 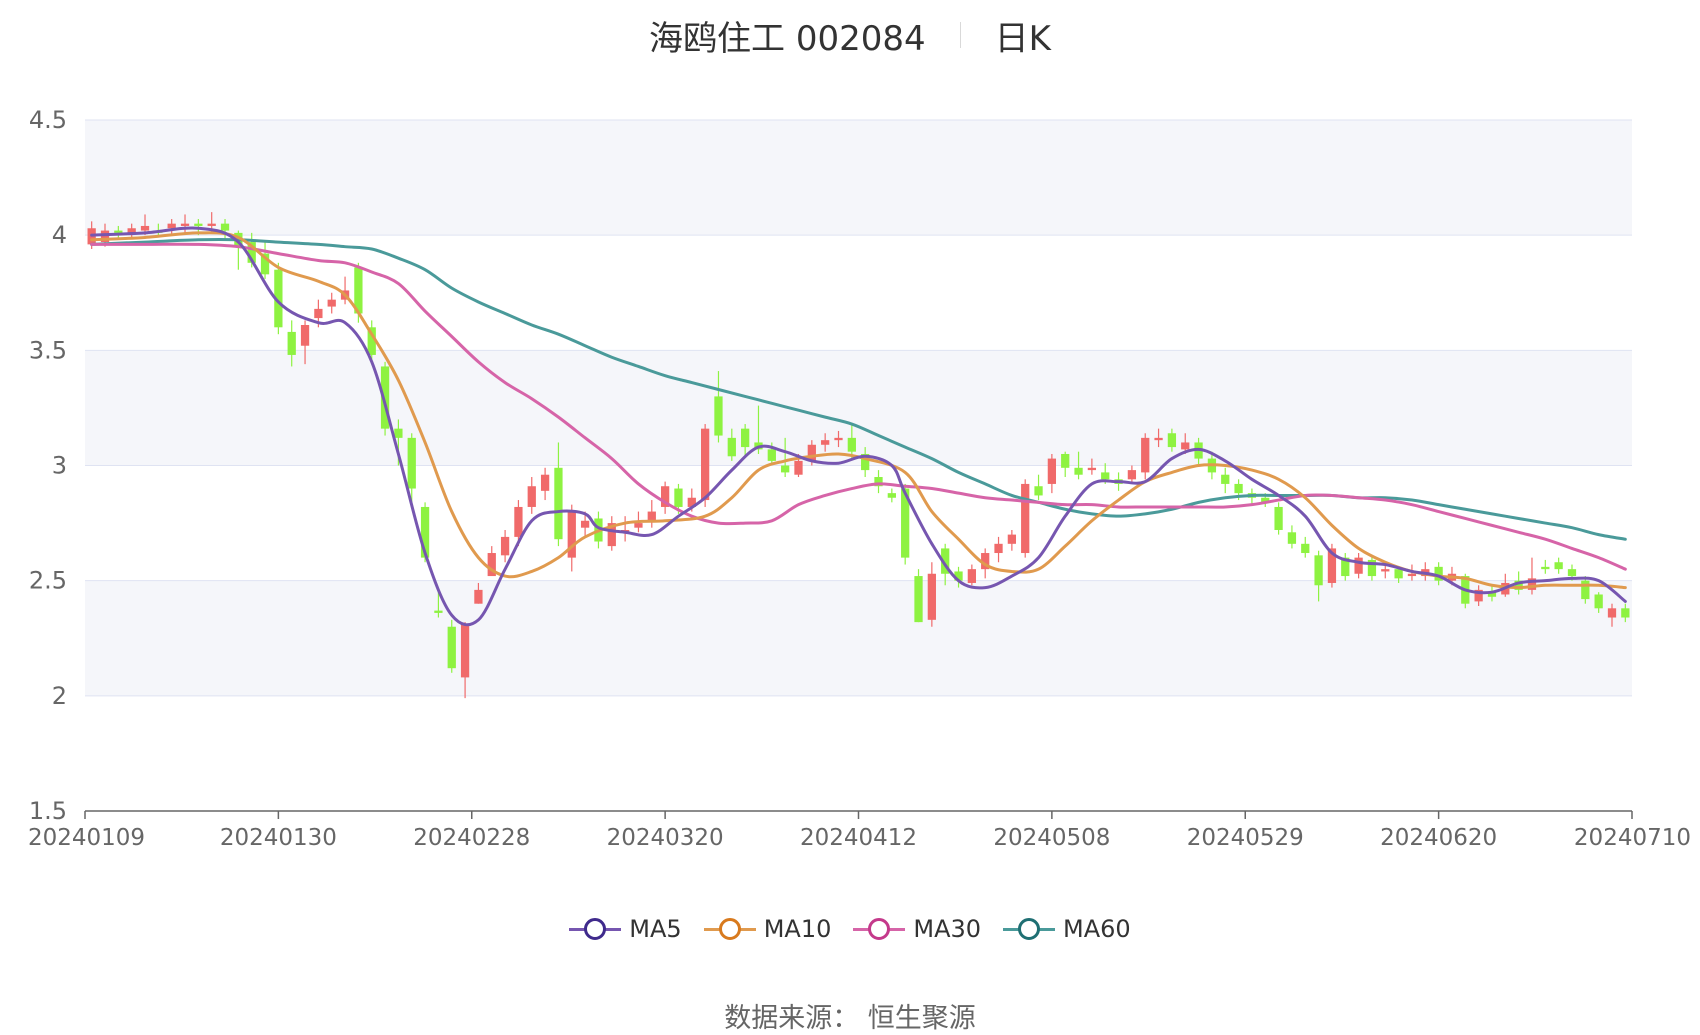 I want to click on y-tick-label: 2.5, so click(x=48, y=581).